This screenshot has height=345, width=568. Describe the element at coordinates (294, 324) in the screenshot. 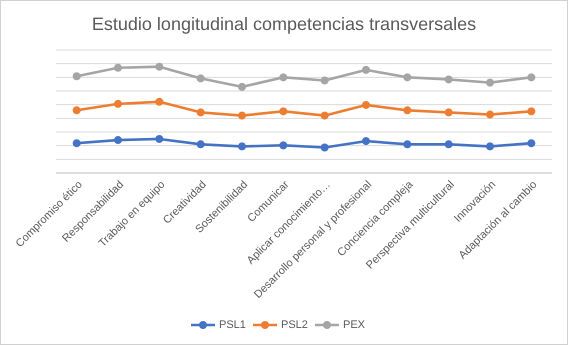

I see `legend-label: PSL2` at that location.